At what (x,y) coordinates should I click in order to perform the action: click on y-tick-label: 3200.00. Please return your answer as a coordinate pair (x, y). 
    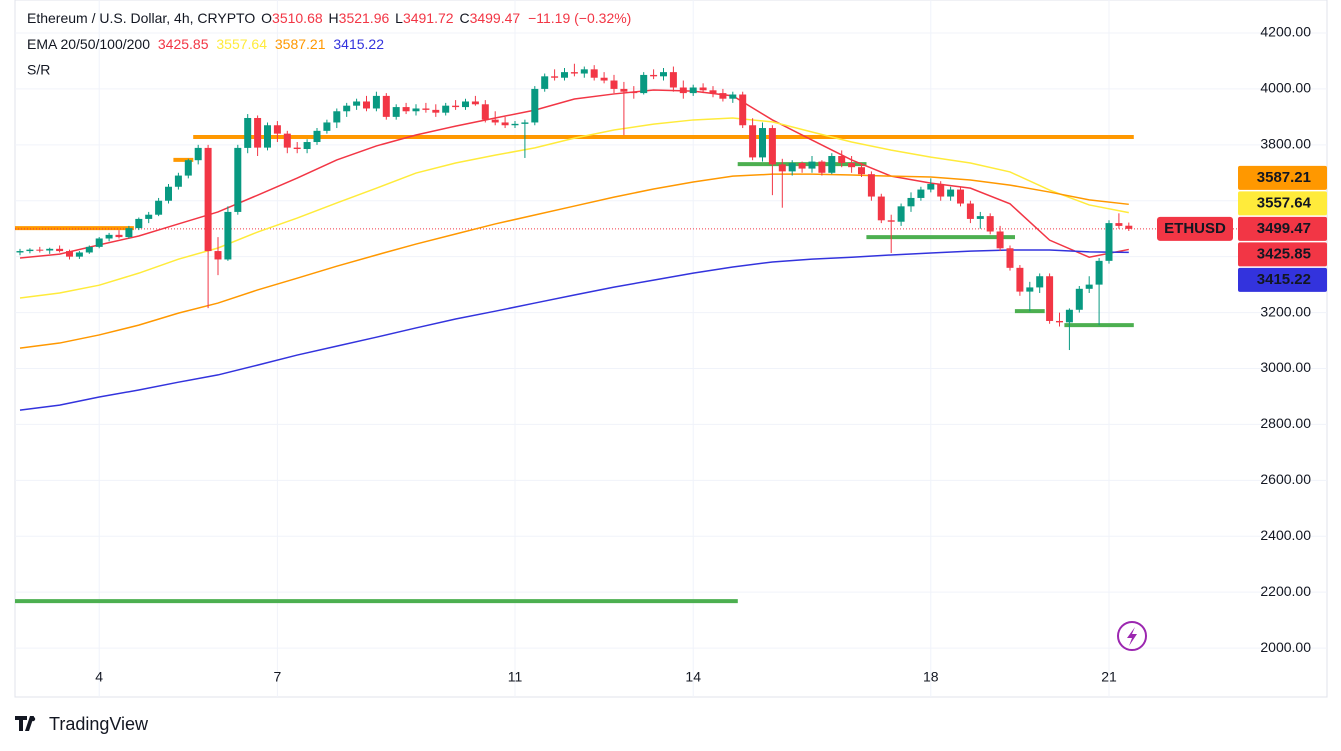
    Looking at the image, I should click on (1285, 311).